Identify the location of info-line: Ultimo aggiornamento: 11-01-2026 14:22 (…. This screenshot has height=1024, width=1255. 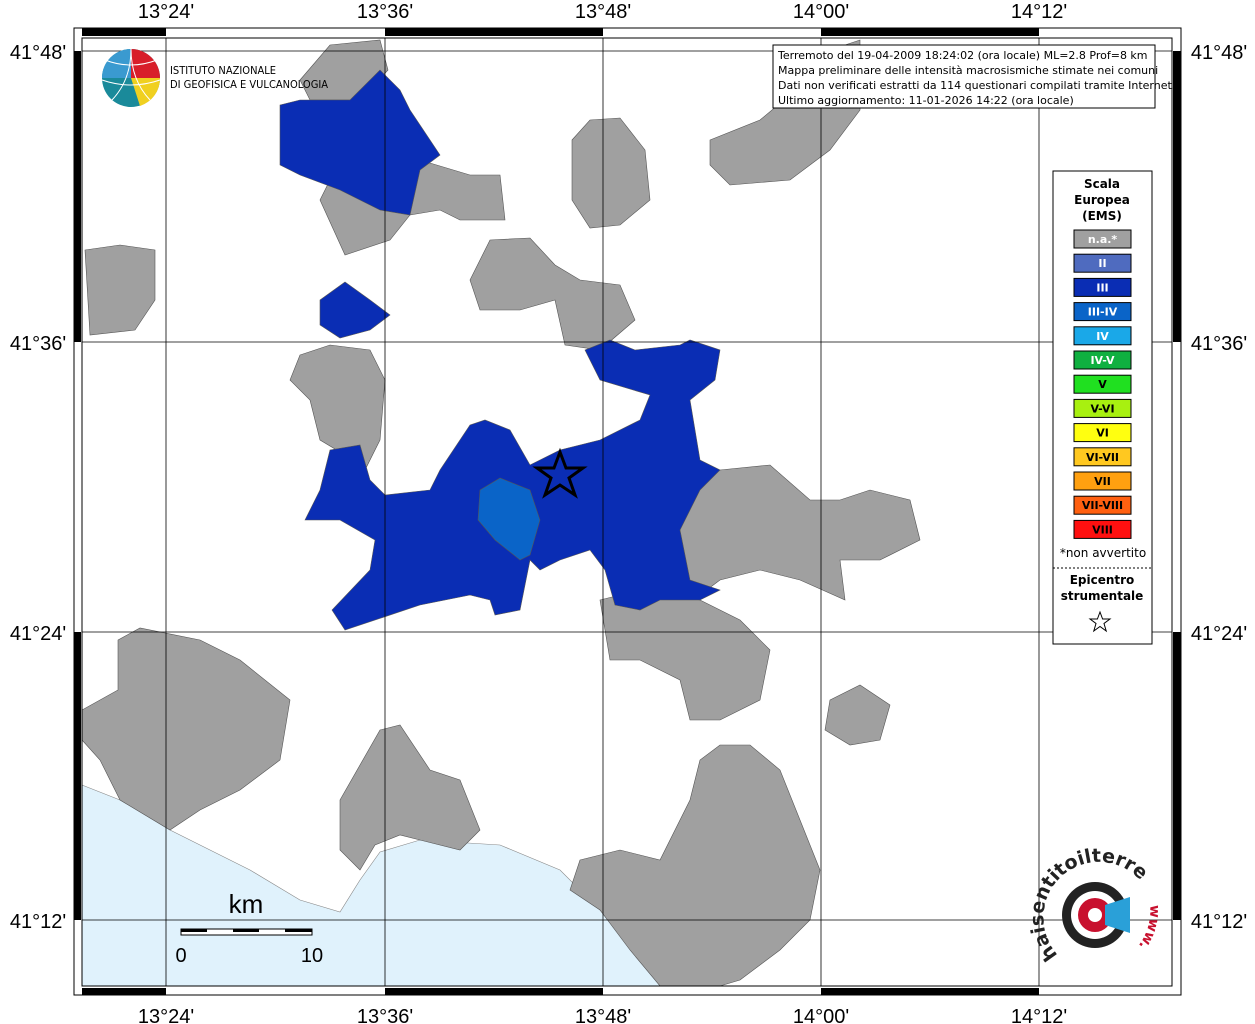
(926, 100).